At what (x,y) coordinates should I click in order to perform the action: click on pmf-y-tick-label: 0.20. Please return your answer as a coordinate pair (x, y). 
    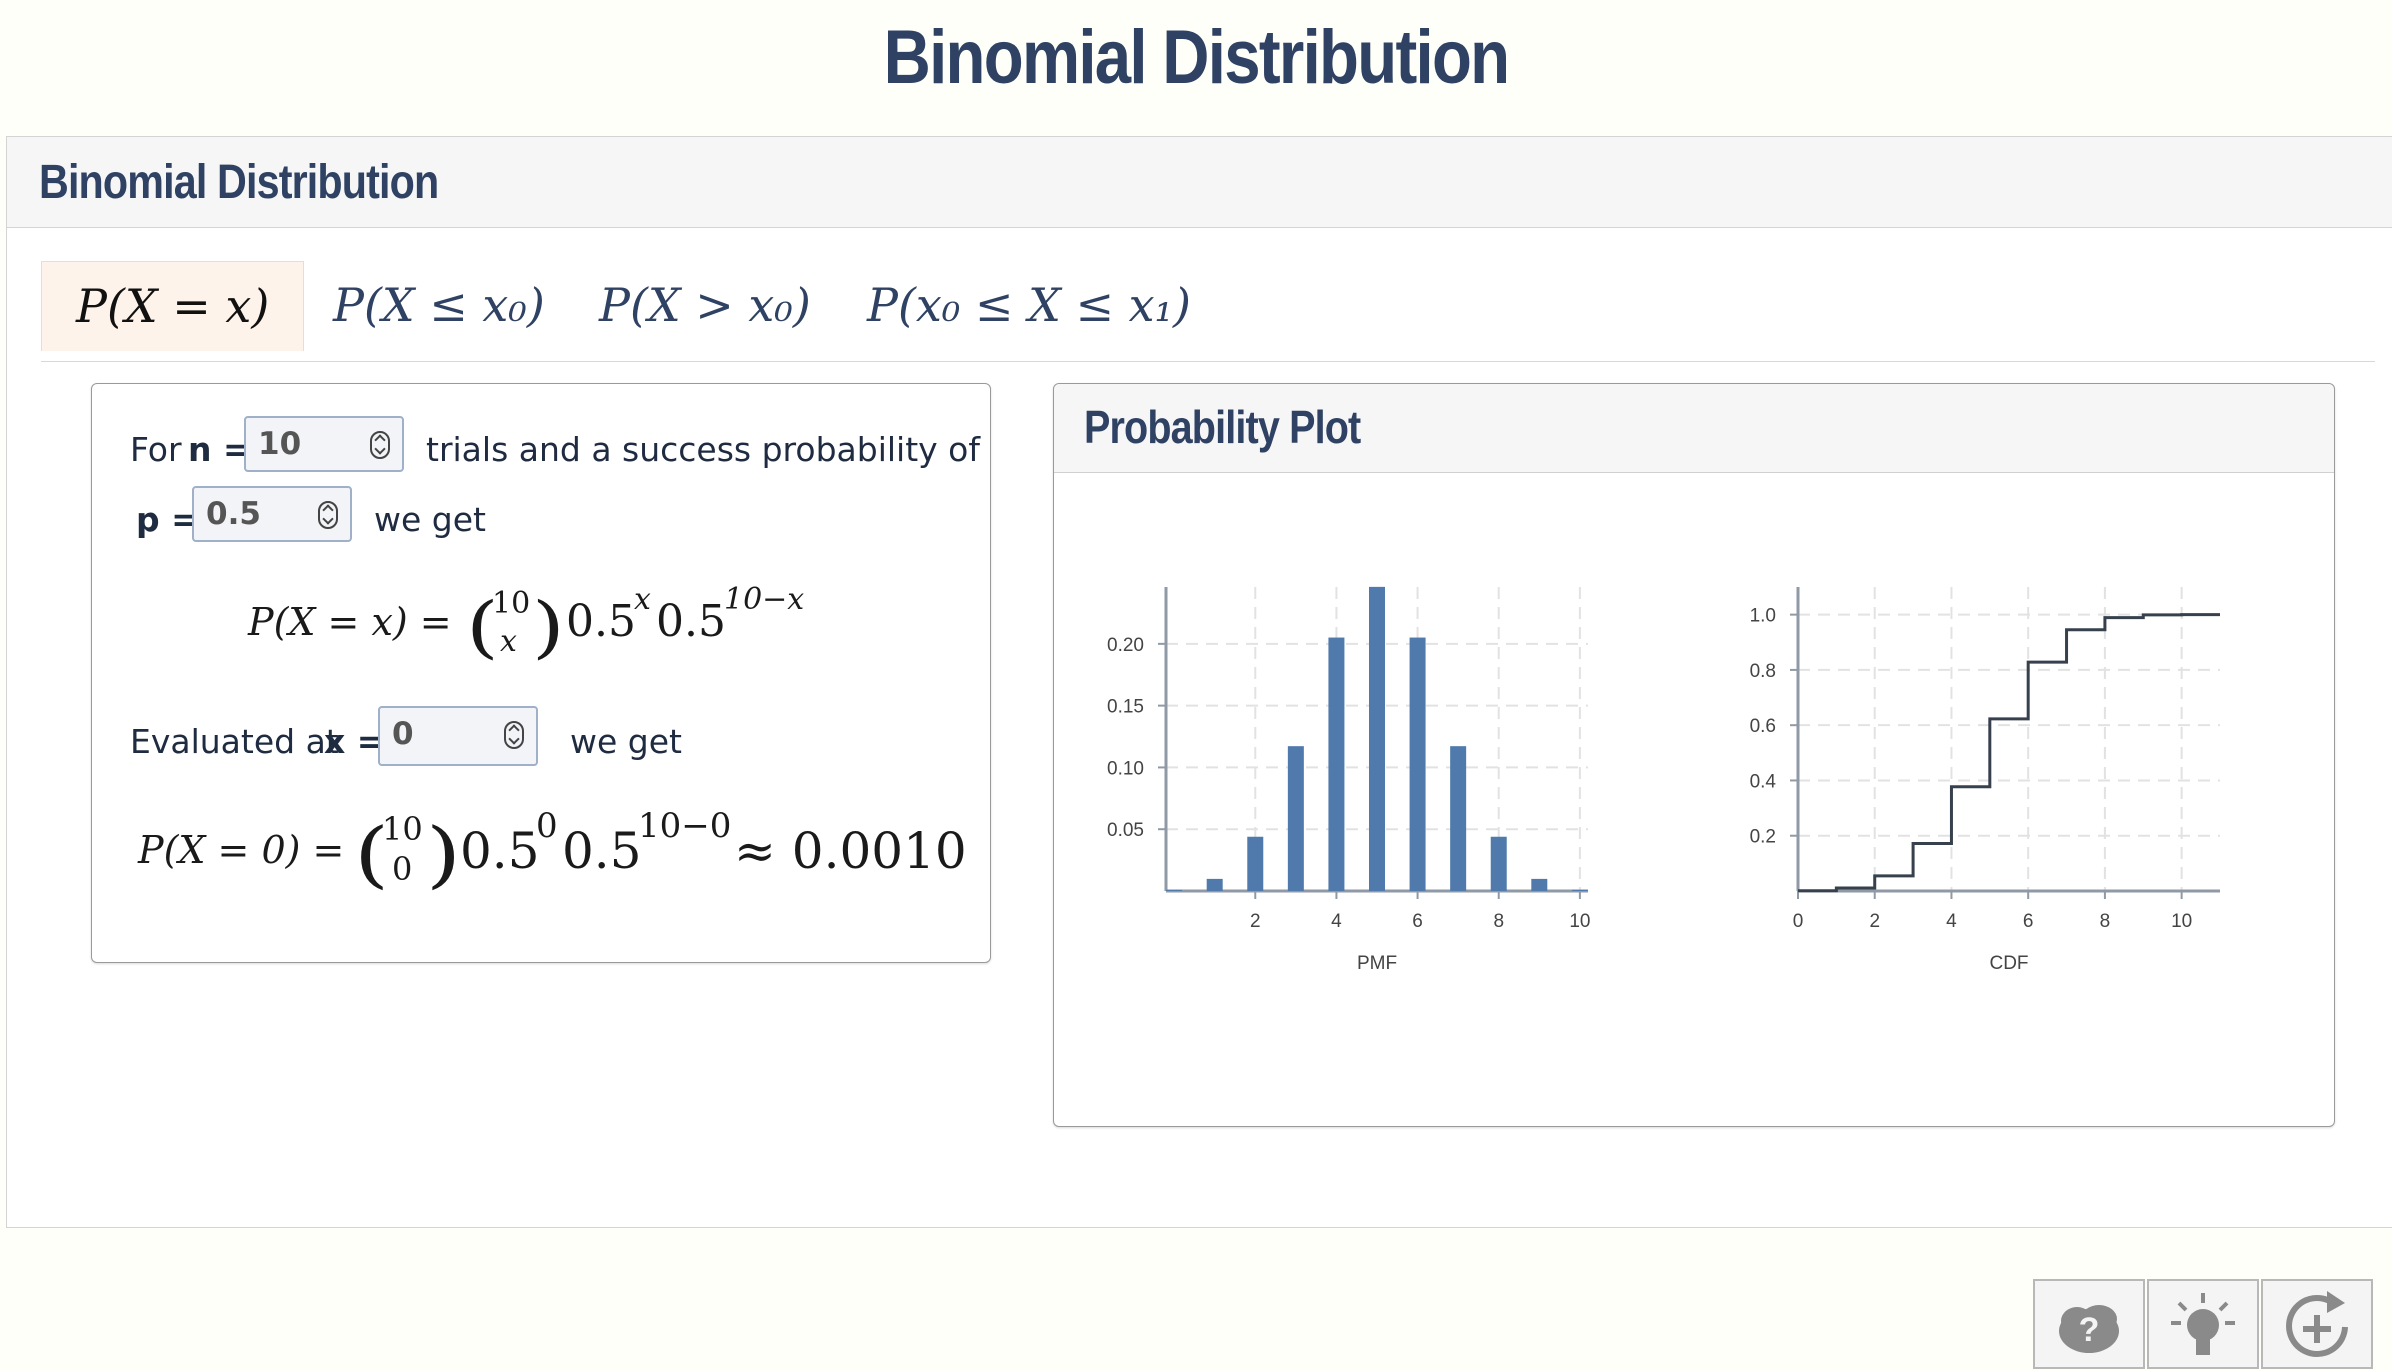
    Looking at the image, I should click on (1125, 645).